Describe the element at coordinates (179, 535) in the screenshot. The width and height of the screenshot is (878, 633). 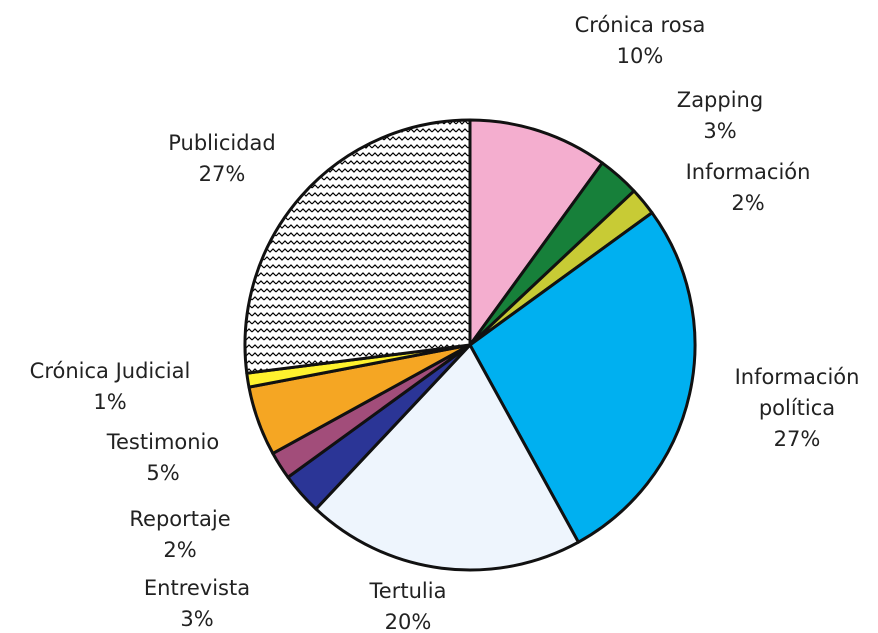
I see `slice-label: Reportaje 2%` at that location.